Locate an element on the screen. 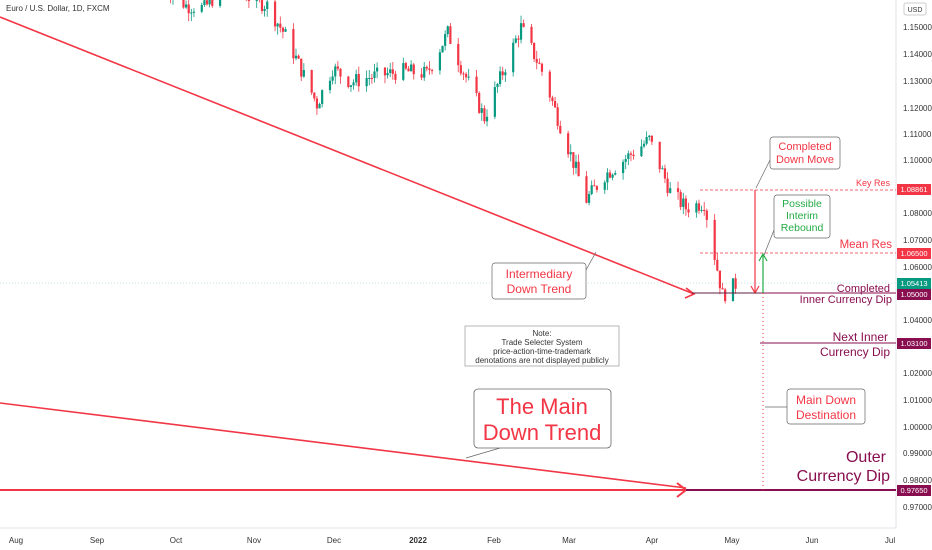 The image size is (932, 550). x-tick: Aug is located at coordinates (16, 540).